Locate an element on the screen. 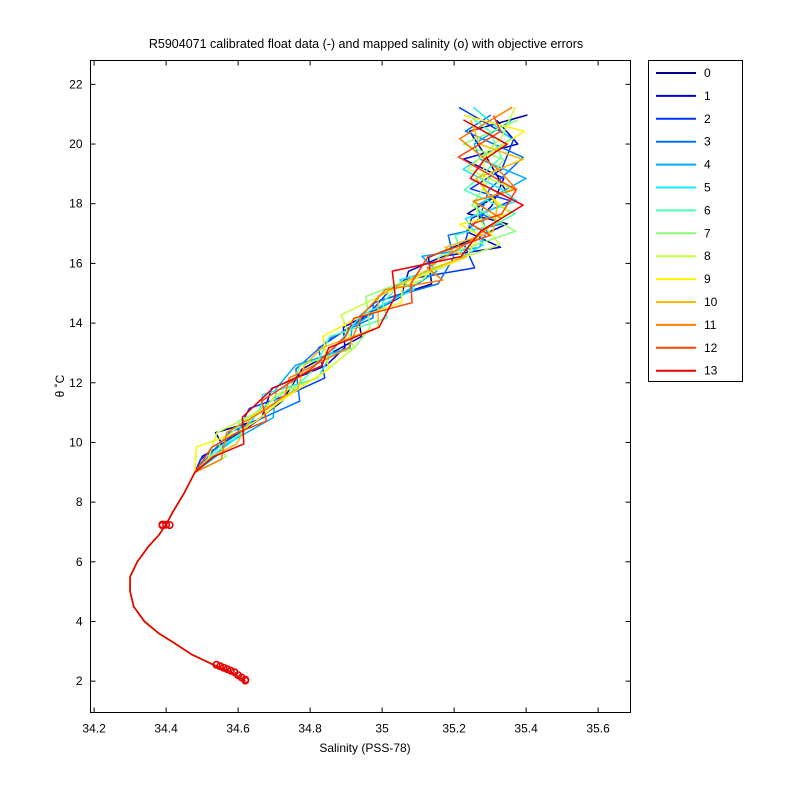  y-tick-label: 4 is located at coordinates (79, 621).